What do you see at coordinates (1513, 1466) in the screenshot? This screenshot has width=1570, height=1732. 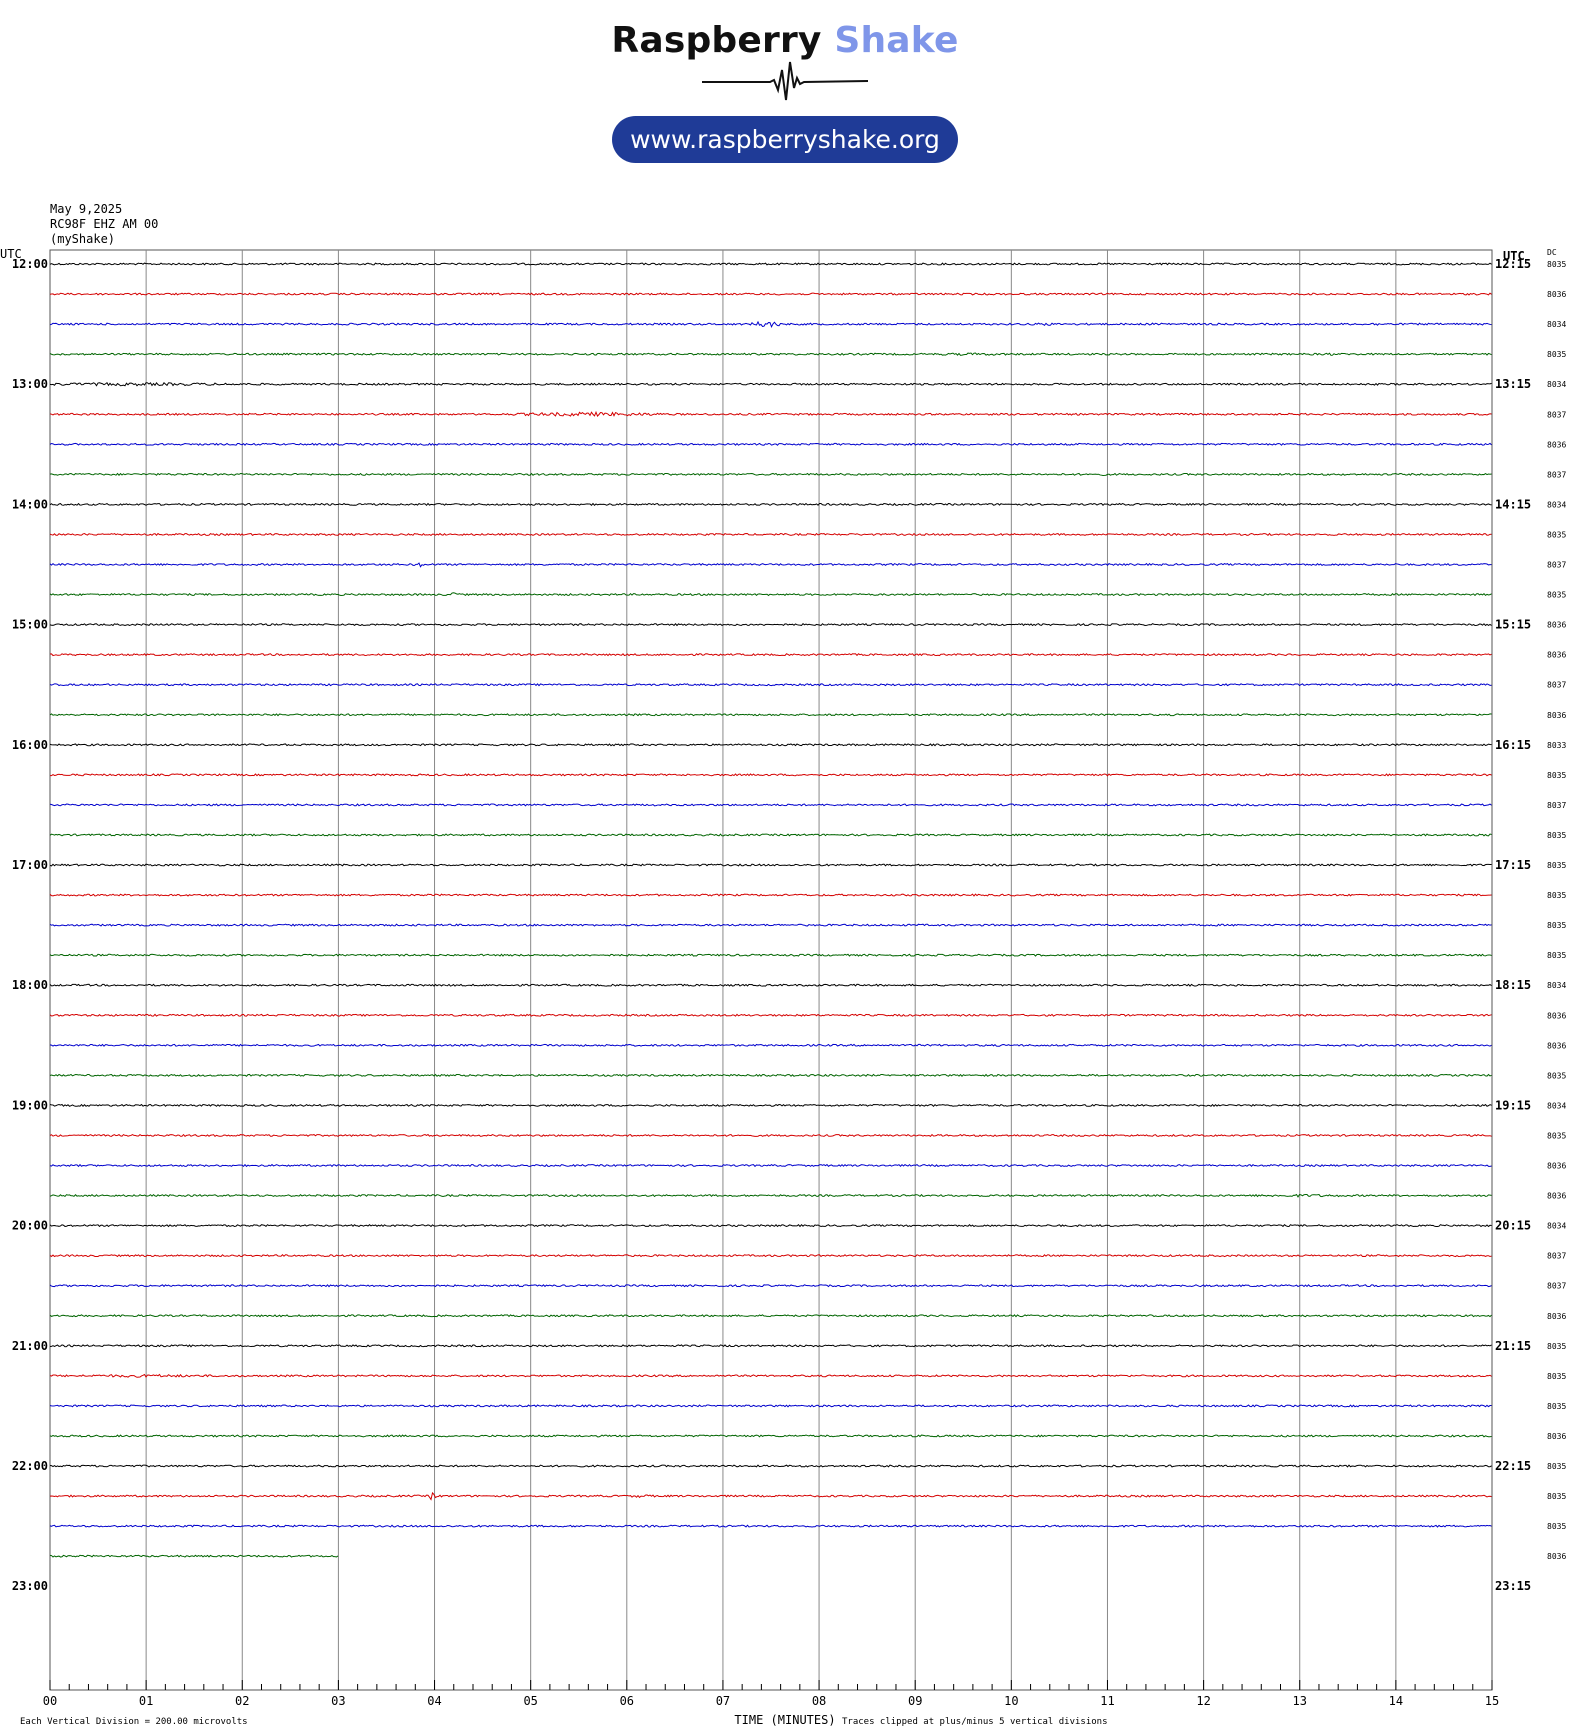 I see `hour-label-right: 22:15` at bounding box center [1513, 1466].